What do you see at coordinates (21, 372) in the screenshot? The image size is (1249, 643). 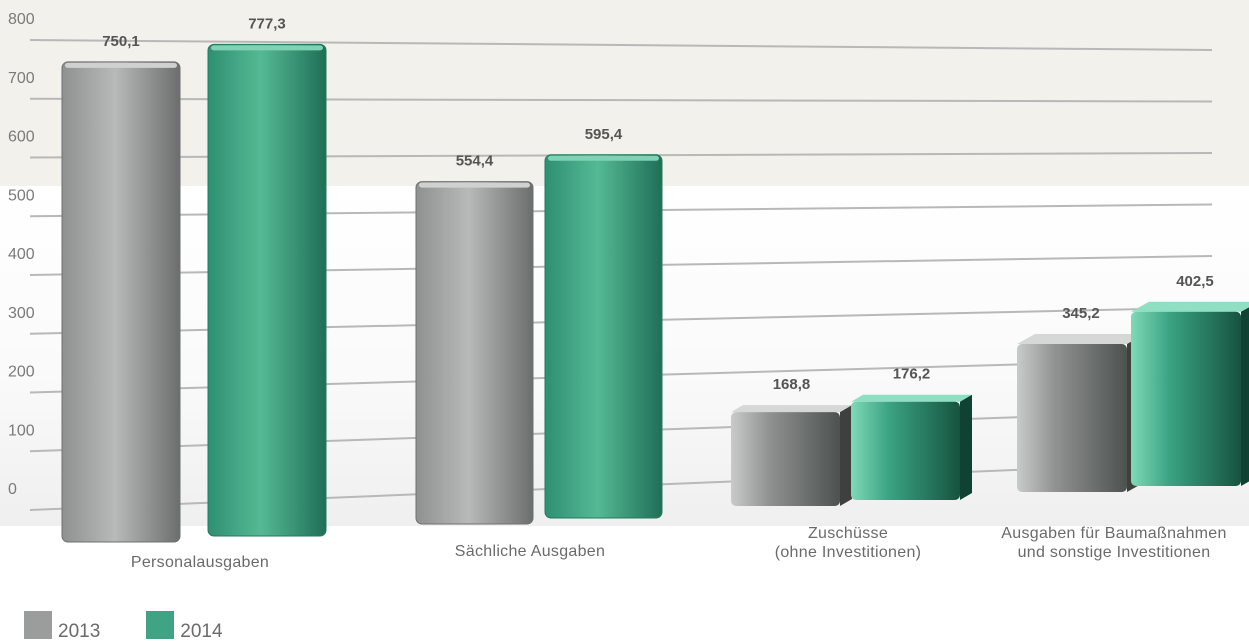 I see `y-tick-label: 200` at bounding box center [21, 372].